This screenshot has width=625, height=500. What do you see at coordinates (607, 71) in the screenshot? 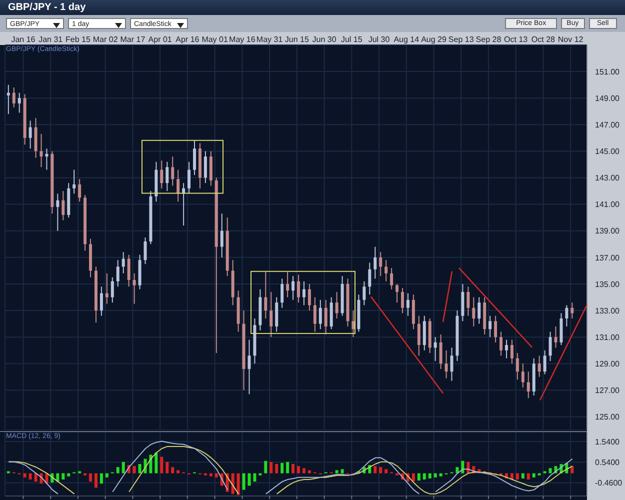
I see `y-tick-label: 151.00` at bounding box center [607, 71].